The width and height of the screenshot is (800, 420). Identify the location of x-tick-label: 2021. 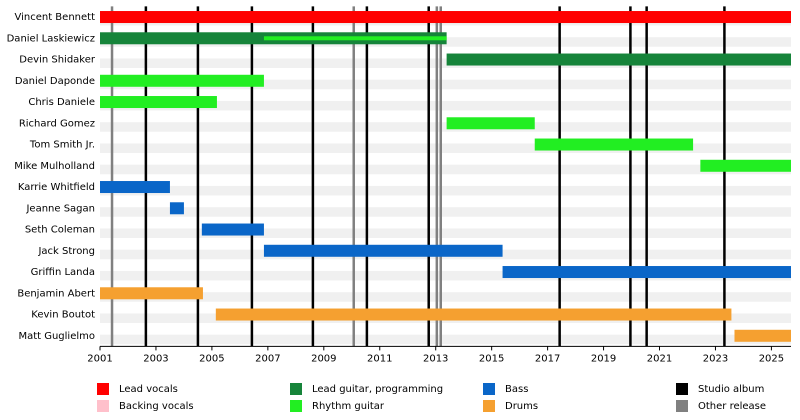
(659, 358).